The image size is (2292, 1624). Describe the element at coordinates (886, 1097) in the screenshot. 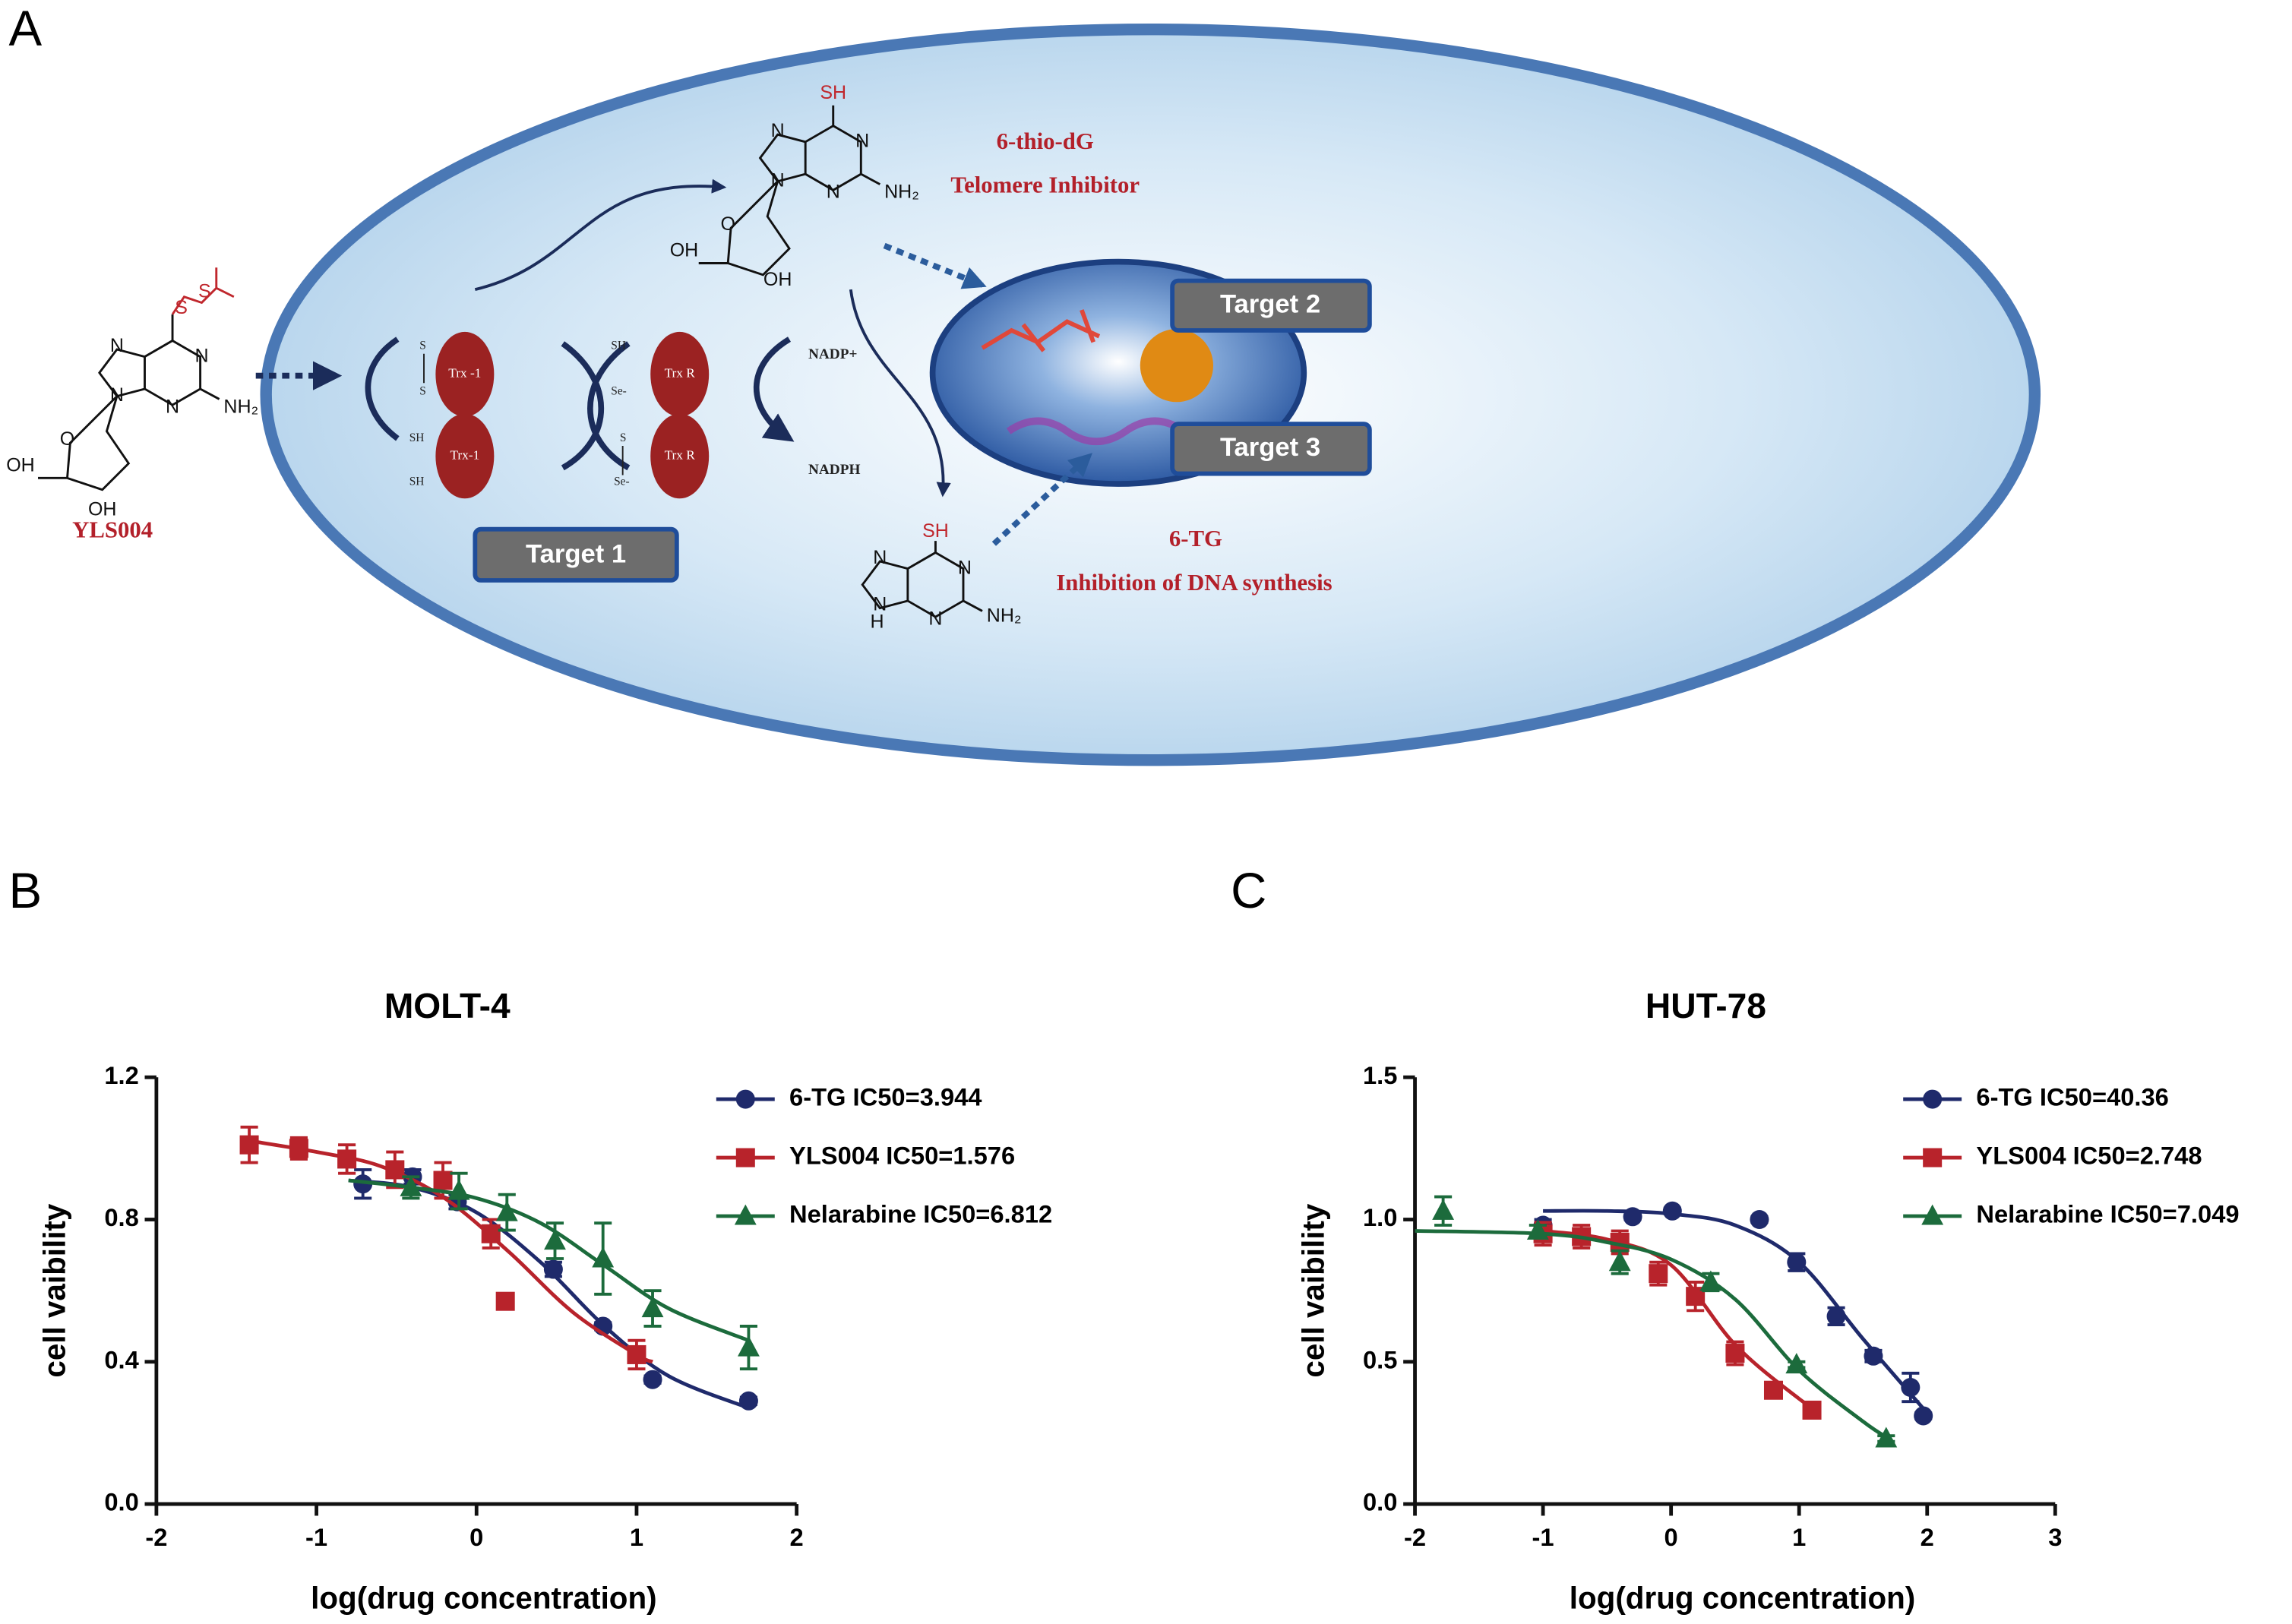

I see `legend-label: 6-TG IC50=3.944` at that location.